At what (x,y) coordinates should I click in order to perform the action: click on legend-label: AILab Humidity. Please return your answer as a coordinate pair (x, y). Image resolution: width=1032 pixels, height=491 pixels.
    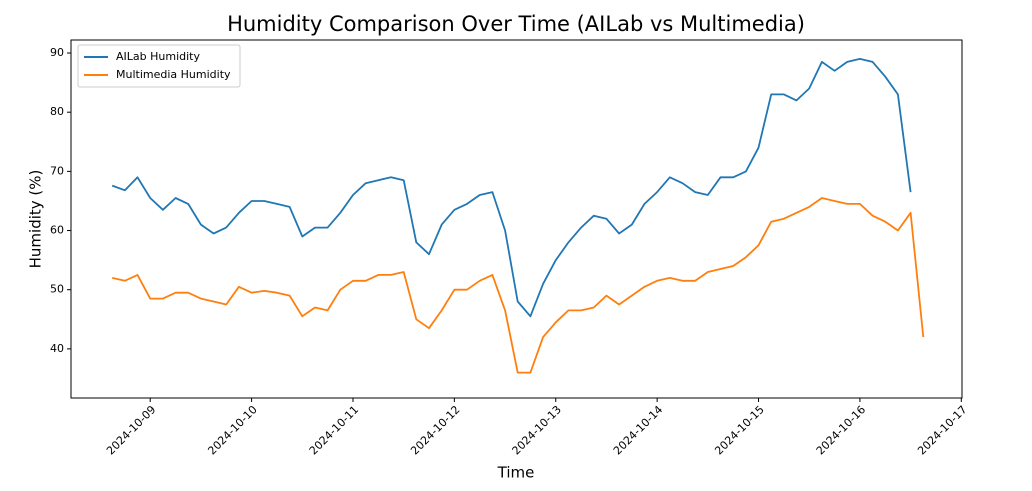
    Looking at the image, I should click on (158, 56).